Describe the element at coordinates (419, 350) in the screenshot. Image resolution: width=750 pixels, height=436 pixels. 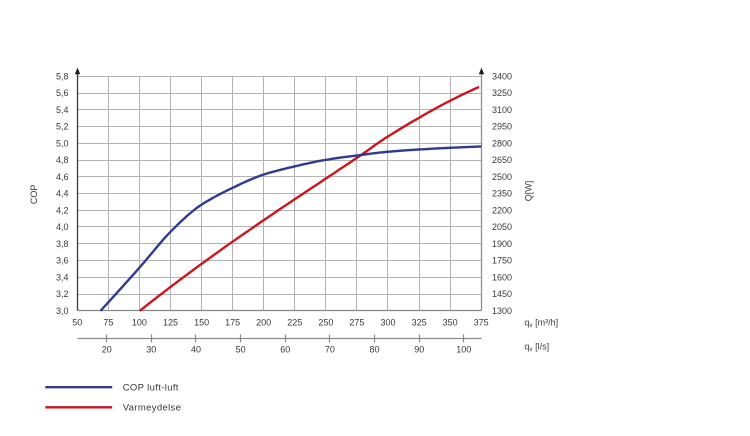
I see `svg-text: 90` at that location.